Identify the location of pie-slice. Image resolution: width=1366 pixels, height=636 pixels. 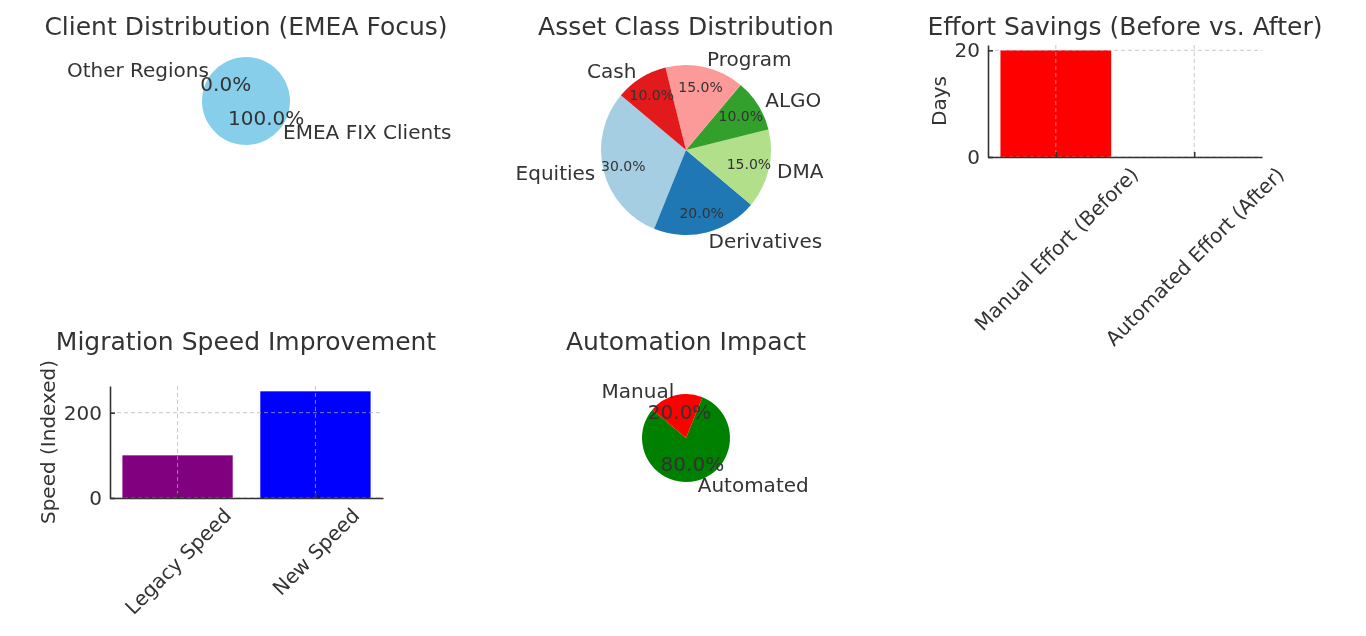
(728, 167).